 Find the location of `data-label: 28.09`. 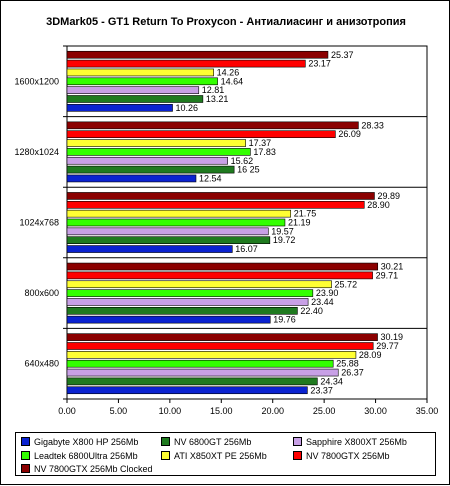

data-label: 28.09 is located at coordinates (370, 355).